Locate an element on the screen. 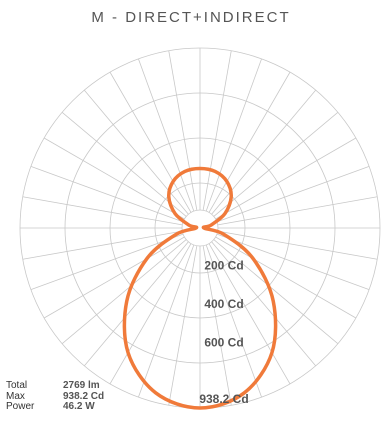 The width and height of the screenshot is (382, 421). stat-label: Total is located at coordinates (17, 385).